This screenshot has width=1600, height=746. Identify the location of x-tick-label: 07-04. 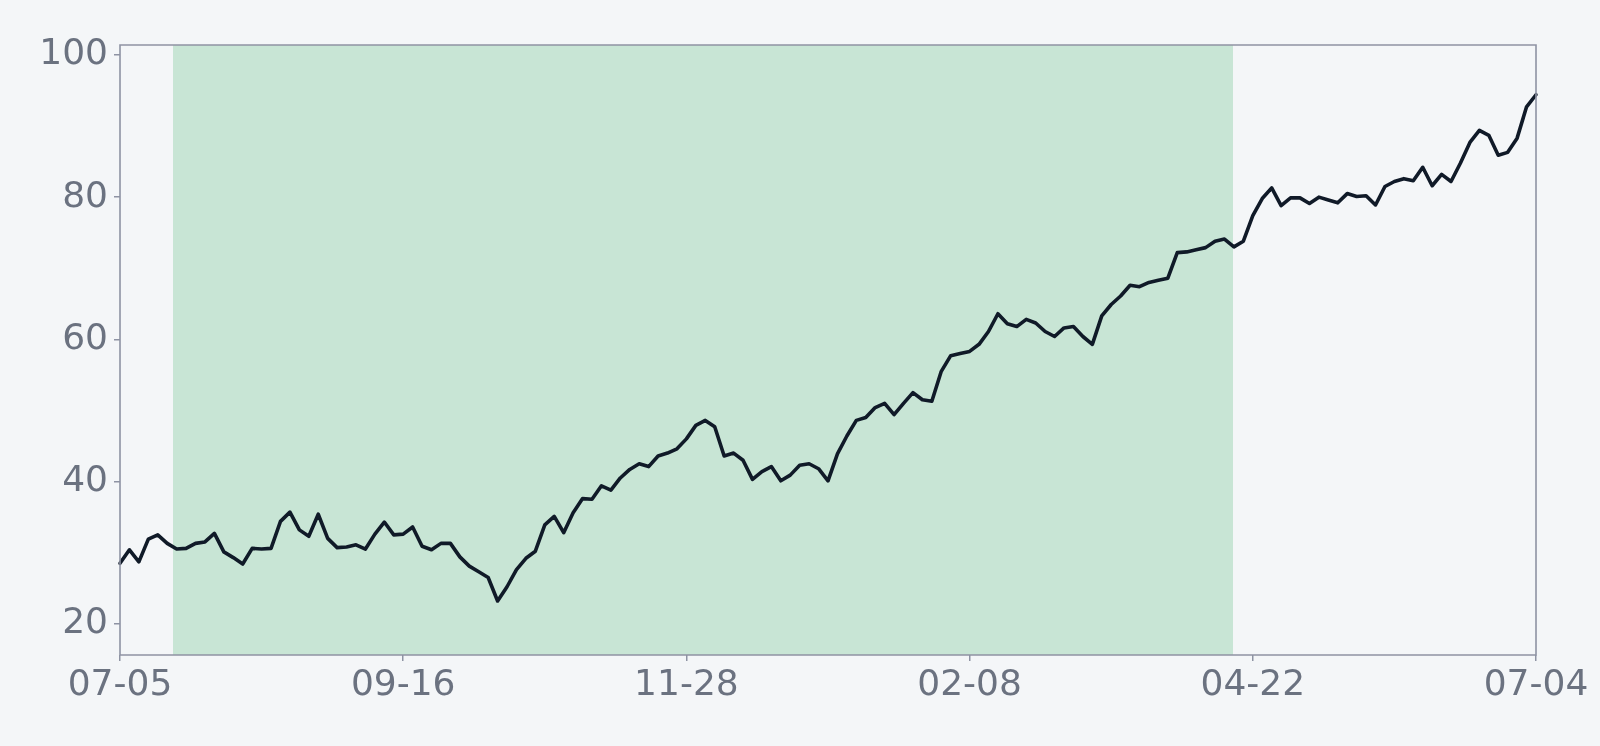
(1536, 682).